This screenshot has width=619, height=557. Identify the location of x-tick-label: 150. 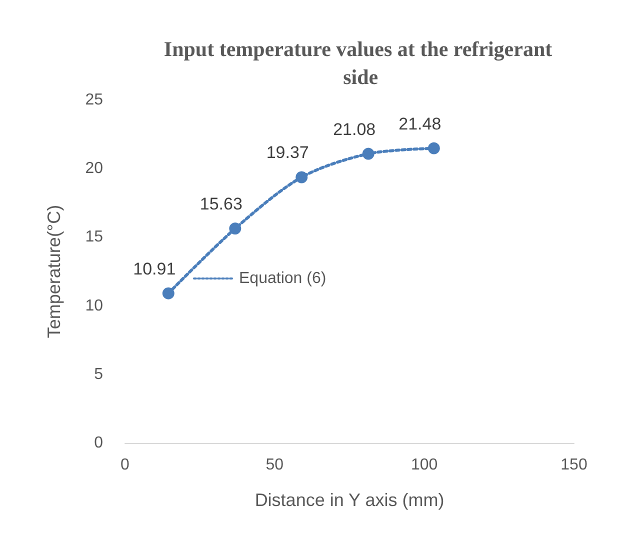
(574, 465).